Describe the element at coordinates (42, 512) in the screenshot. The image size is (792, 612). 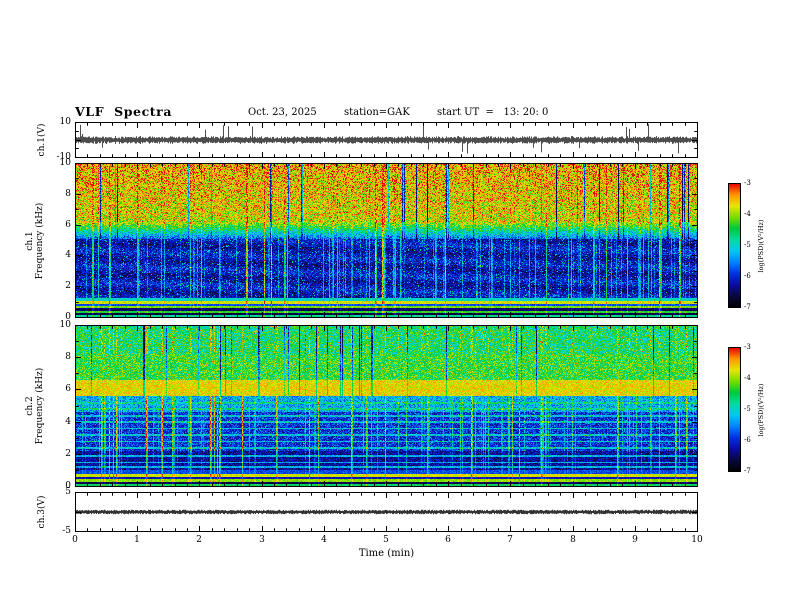
I see `ch3-voltage-axis-text: ch.3(V)` at that location.